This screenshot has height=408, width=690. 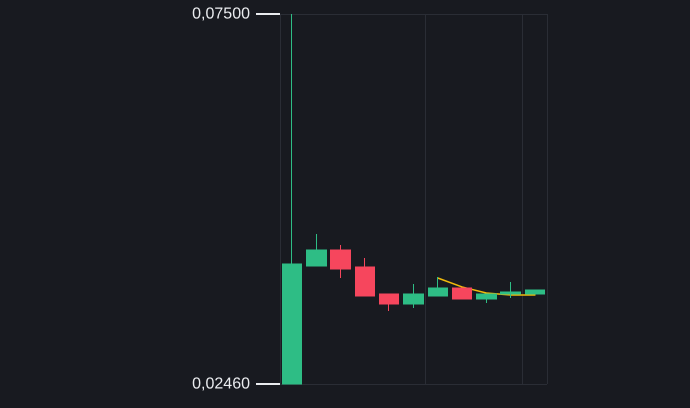 What do you see at coordinates (221, 14) in the screenshot?
I see `y-tick-label: 0,07500` at bounding box center [221, 14].